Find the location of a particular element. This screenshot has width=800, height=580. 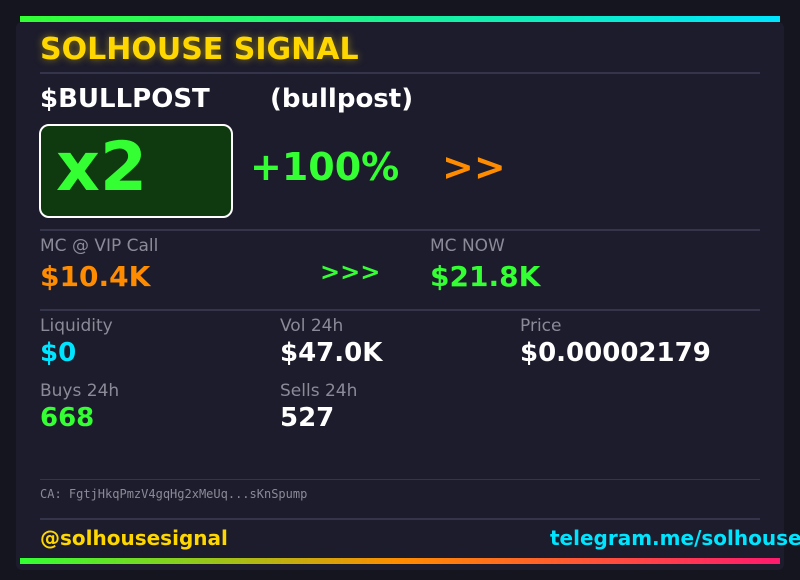

multiplier-box is located at coordinates (136, 171).